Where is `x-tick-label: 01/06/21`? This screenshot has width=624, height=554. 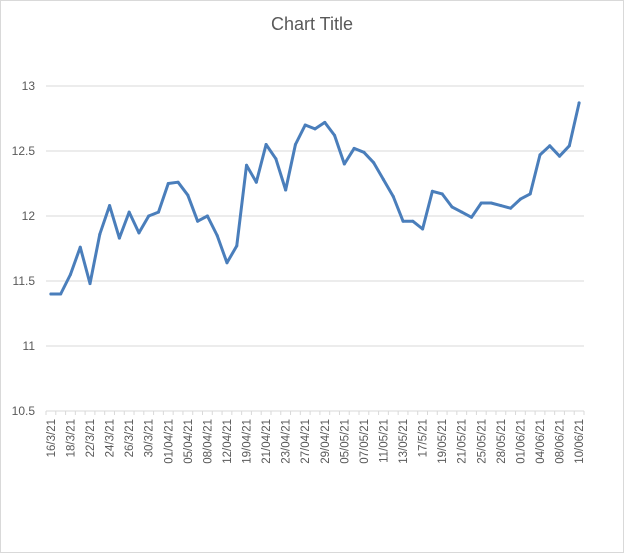 x-tick-label: 01/06/21 is located at coordinates (521, 441).